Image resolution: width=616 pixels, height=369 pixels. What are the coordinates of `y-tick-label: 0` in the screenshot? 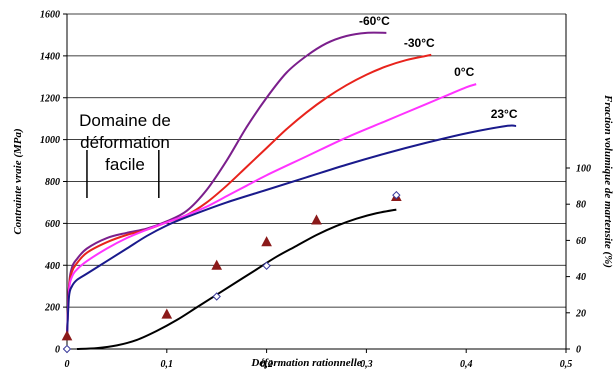 It's located at (57, 350).